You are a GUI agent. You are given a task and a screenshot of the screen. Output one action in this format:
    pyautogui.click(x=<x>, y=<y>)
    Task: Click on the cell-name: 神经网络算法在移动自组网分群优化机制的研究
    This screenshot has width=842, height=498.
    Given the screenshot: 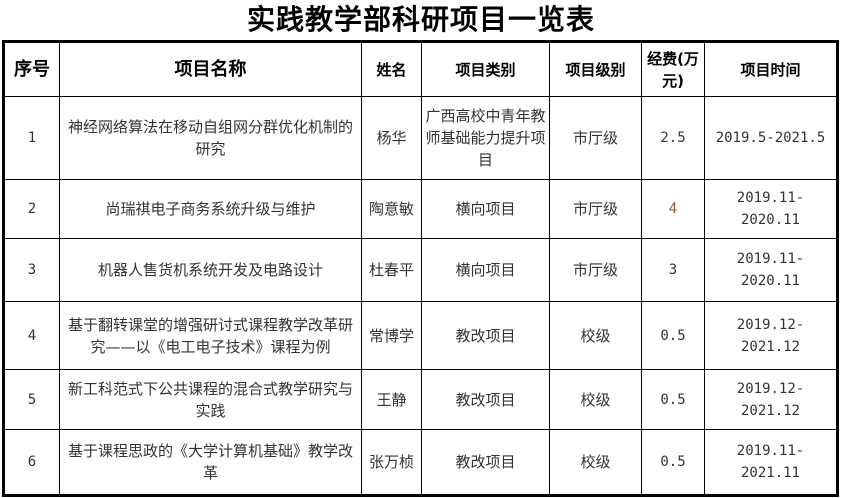 What is the action you would take?
    pyautogui.click(x=210, y=138)
    